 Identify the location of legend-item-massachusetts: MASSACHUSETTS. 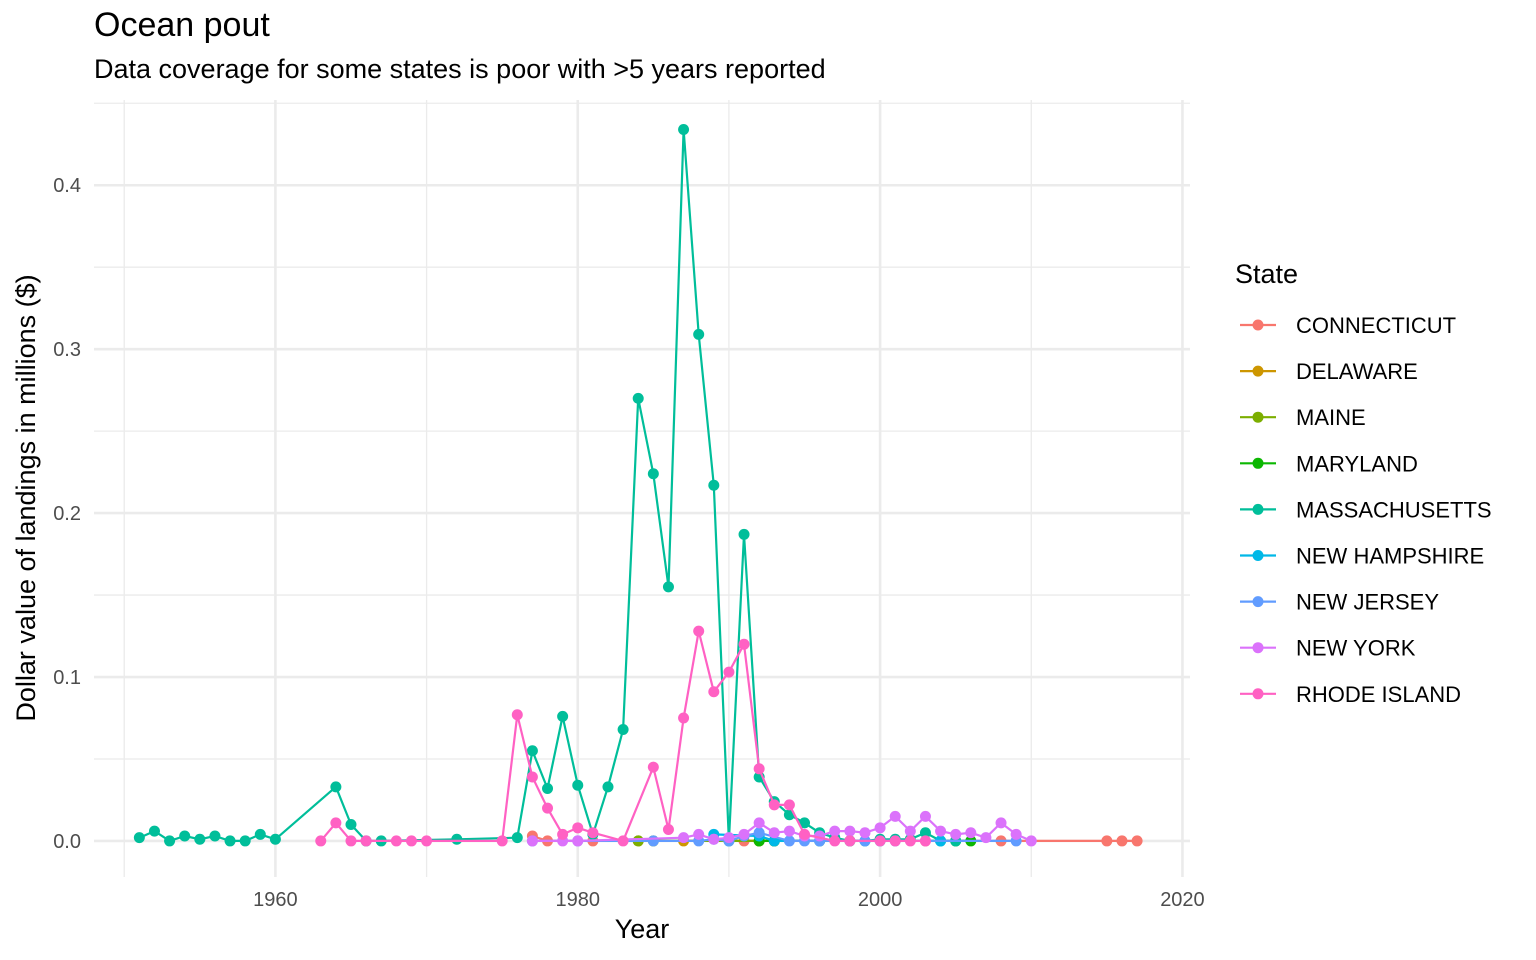
(1366, 509).